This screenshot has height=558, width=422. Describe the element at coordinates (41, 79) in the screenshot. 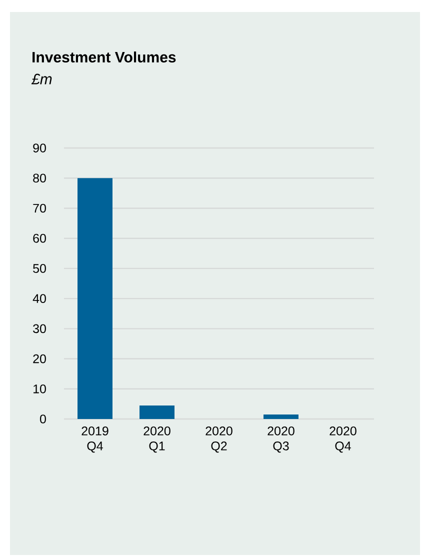

I see `chart-subtitle: £m` at that location.